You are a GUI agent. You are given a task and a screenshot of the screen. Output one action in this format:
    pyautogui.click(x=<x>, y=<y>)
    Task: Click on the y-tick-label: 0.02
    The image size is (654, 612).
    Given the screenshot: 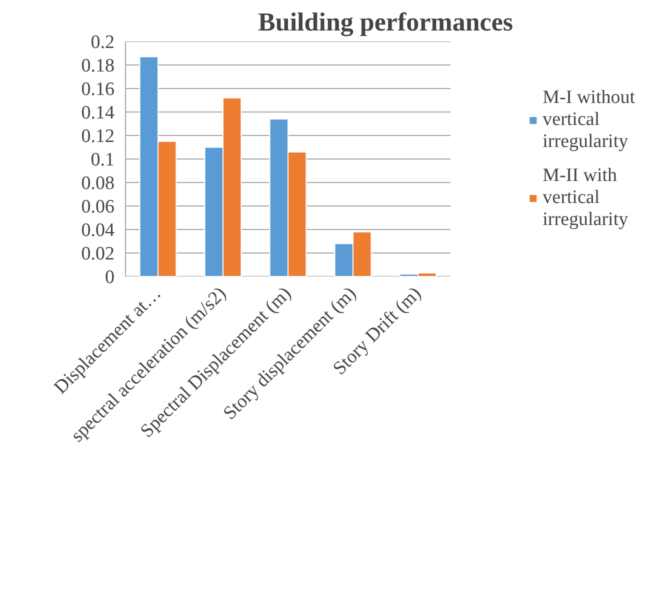 What is the action you would take?
    pyautogui.click(x=97, y=254)
    